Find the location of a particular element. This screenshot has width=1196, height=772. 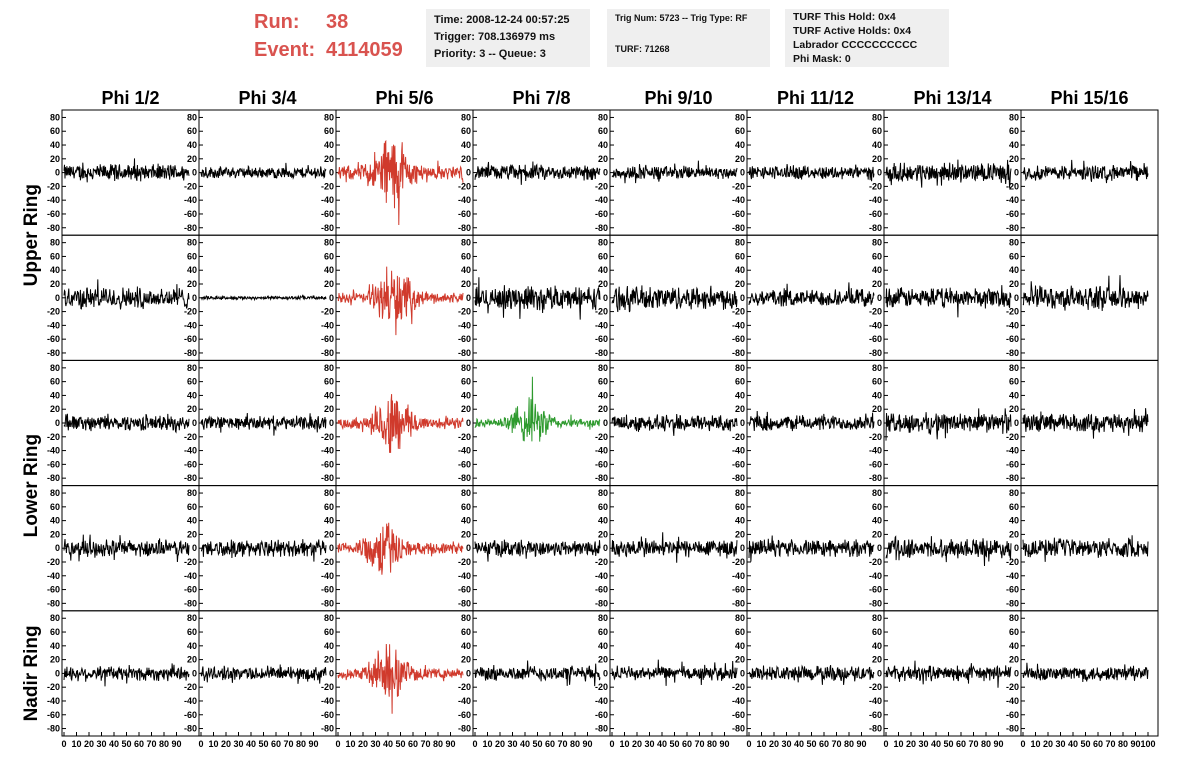

panel-frame is located at coordinates (815, 297).